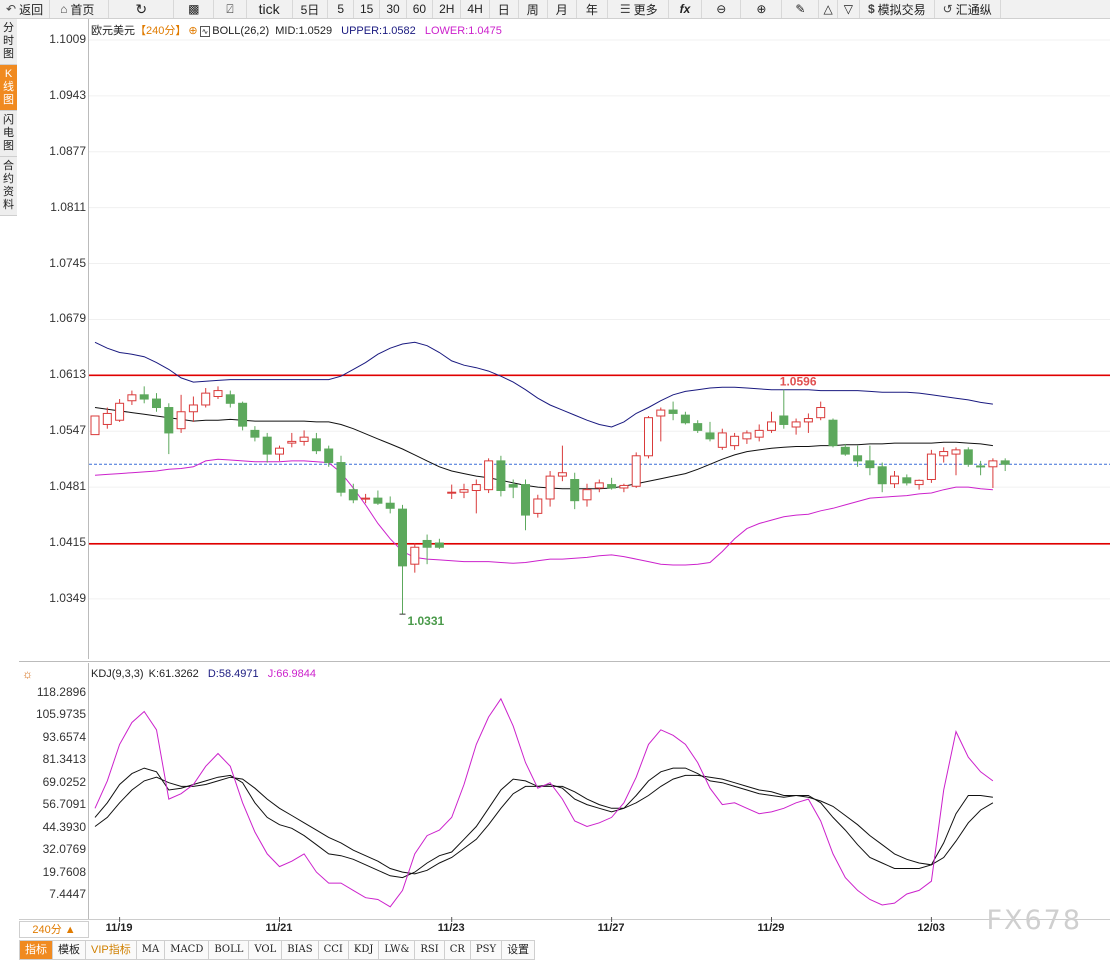 Image resolution: width=1110 pixels, height=960 pixels. I want to click on settings-icon: ⊕, so click(193, 31).